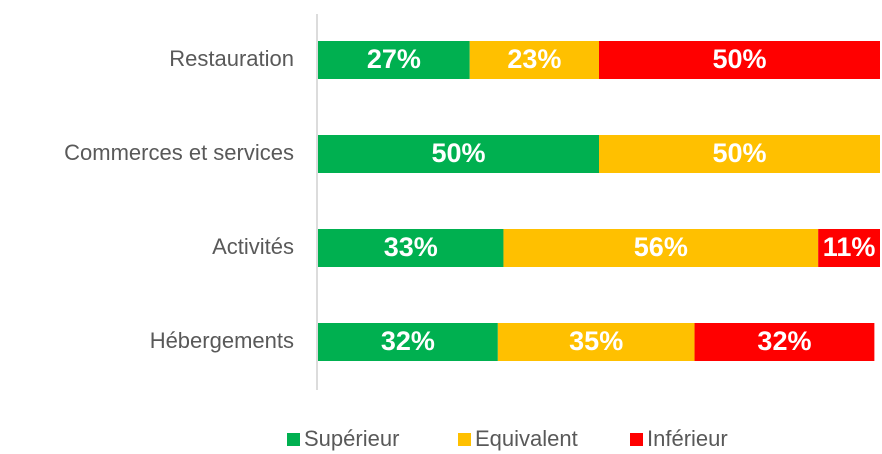  What do you see at coordinates (179, 152) in the screenshot?
I see `category-label: Commerces et services` at bounding box center [179, 152].